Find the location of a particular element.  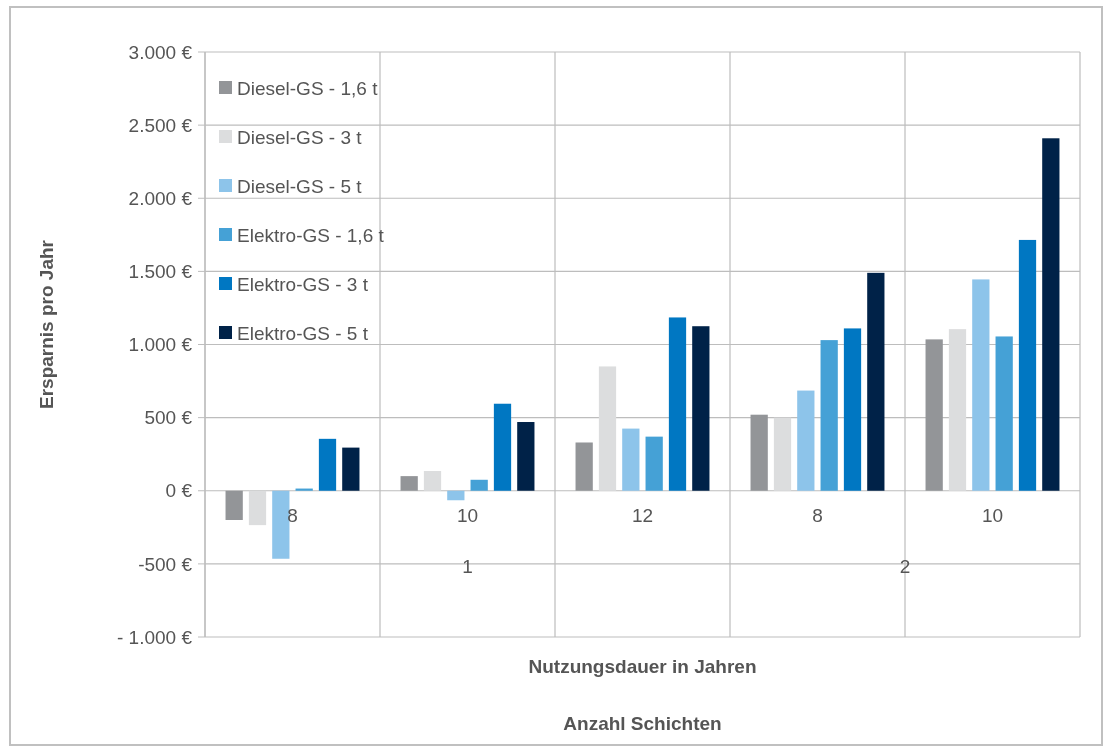

y-tick-label: 1.500 € is located at coordinates (160, 272).